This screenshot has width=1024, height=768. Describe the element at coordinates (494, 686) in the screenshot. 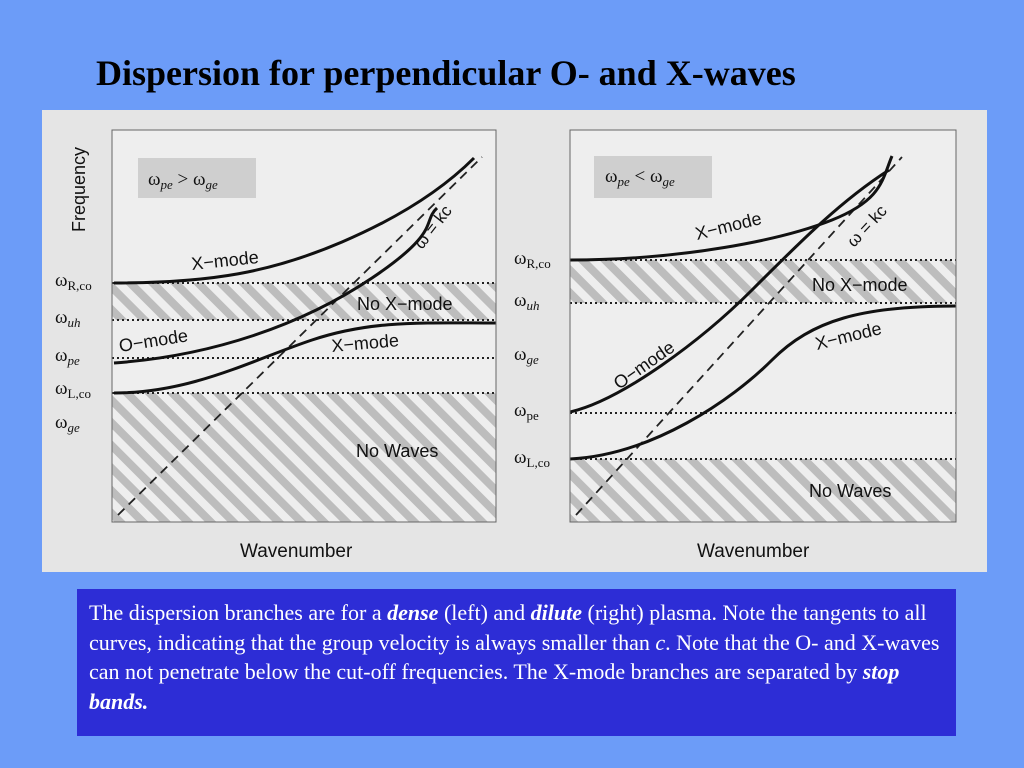

I see `caption-stop-bands: stop bands.` at that location.